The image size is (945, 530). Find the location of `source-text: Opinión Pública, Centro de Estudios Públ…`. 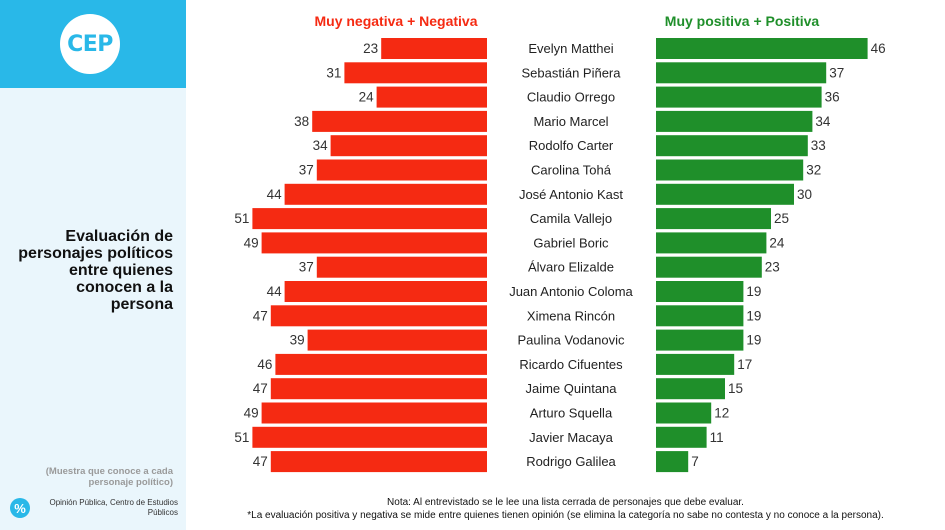

source-text: Opinión Pública, Centro de Estudios Públ… is located at coordinates (113, 507).